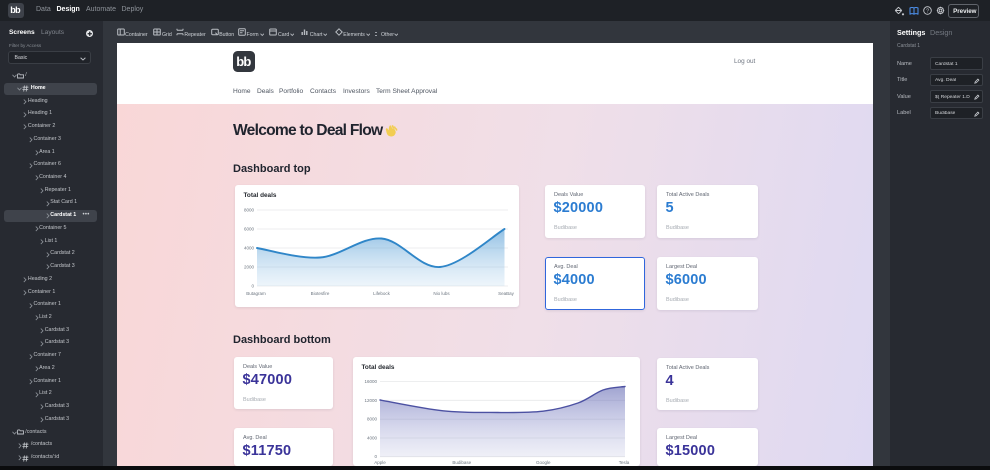  What do you see at coordinates (624, 462) in the screenshot?
I see `svg-text: Tesla` at bounding box center [624, 462].